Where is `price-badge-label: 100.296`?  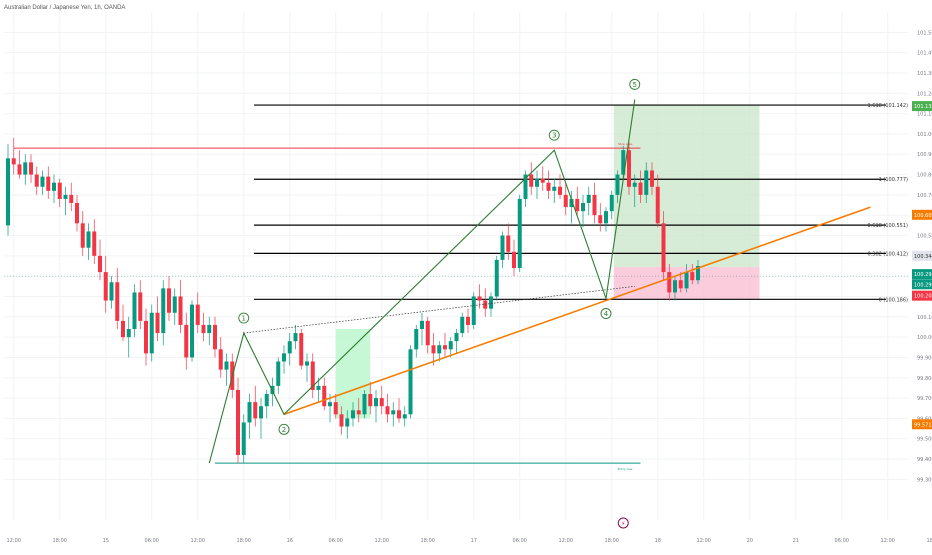
price-badge-label: 100.296 is located at coordinates (923, 285).